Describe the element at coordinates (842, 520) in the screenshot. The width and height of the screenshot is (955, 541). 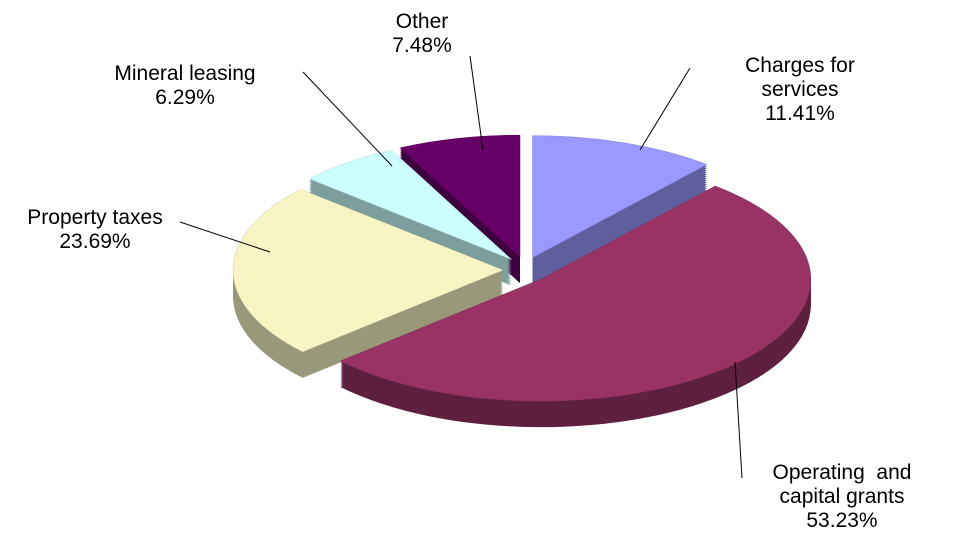
I see `value-label: 53.23%` at that location.